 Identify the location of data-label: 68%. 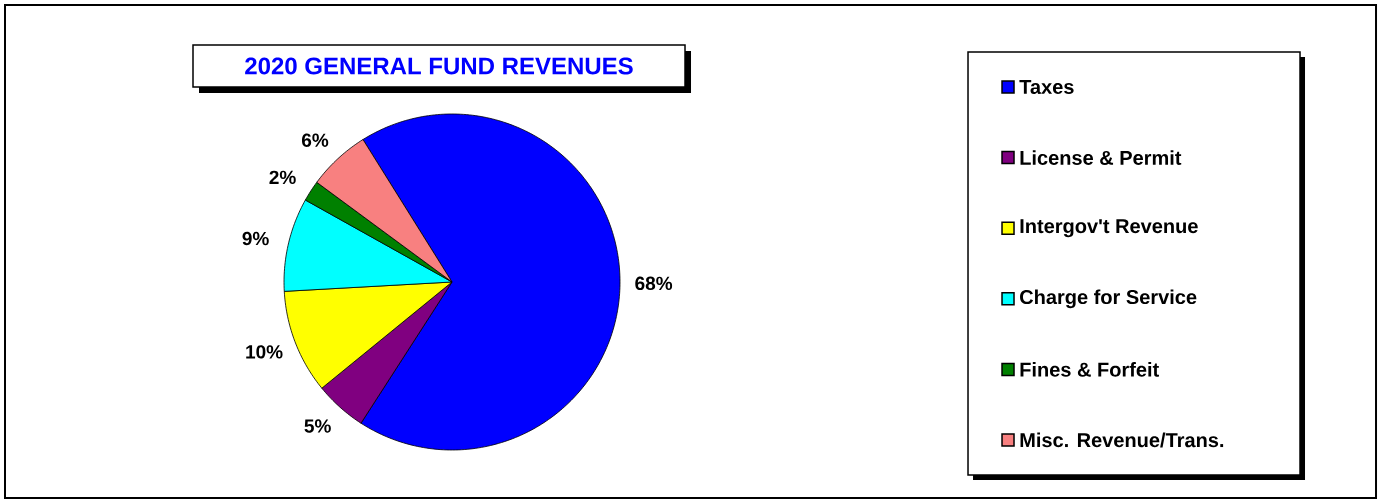
(654, 283).